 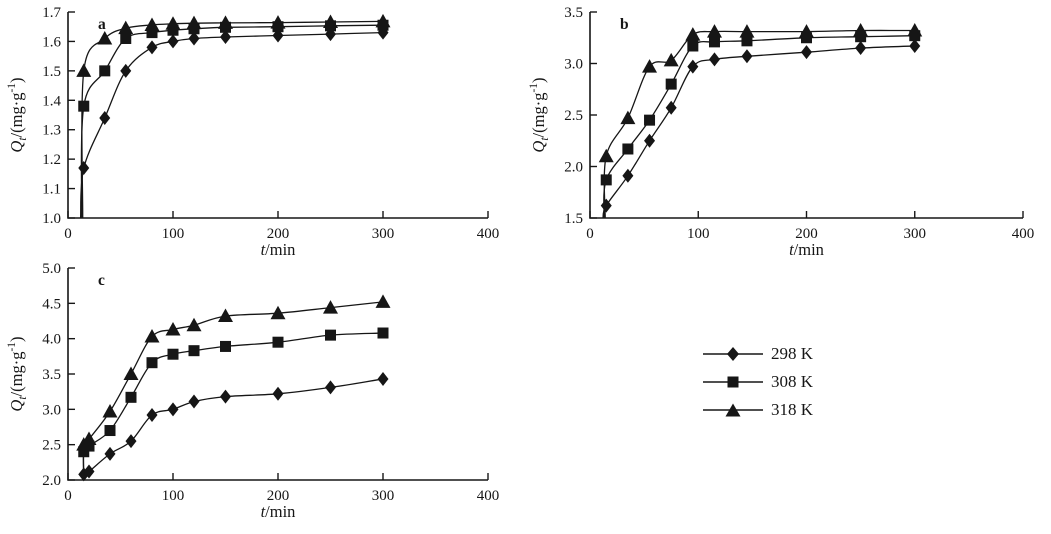 What do you see at coordinates (51, 101) in the screenshot?
I see `y-tick-label: 1.4` at bounding box center [51, 101].